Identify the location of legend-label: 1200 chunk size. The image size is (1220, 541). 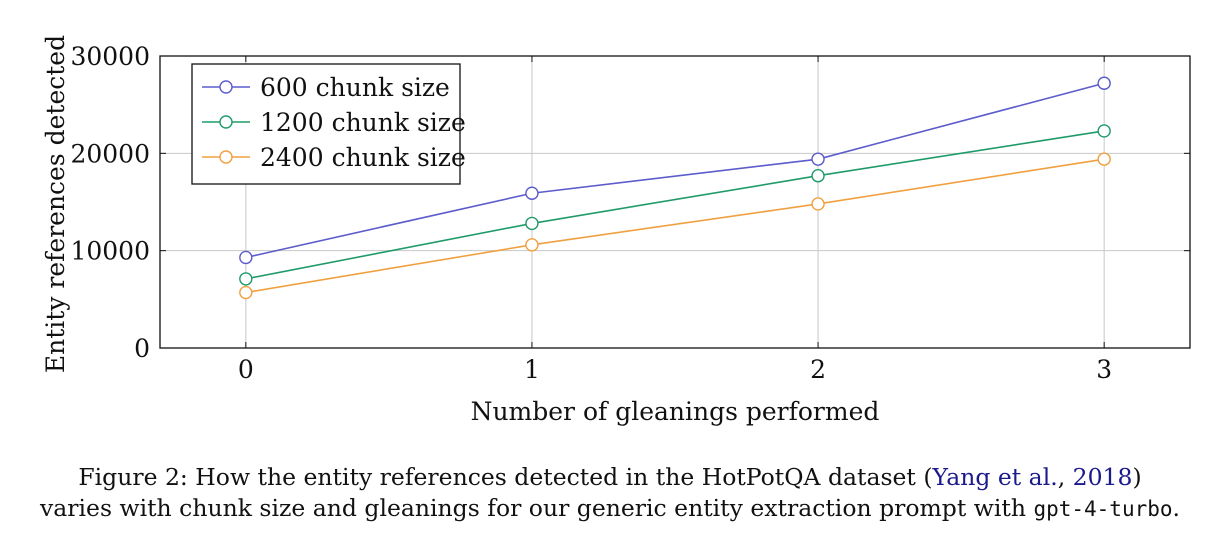
(363, 122).